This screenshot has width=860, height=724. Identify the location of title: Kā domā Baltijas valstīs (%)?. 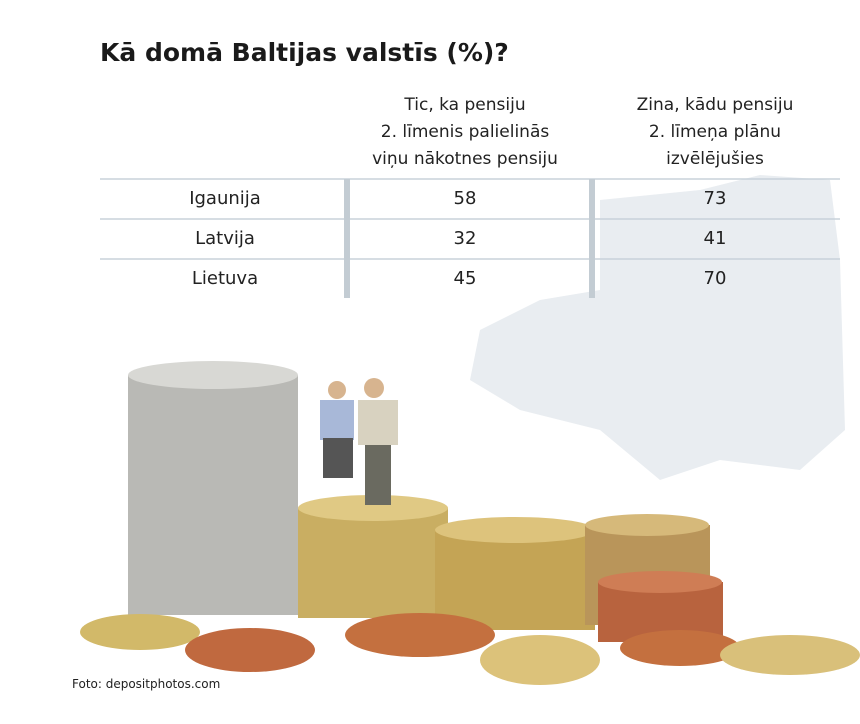
(304, 52).